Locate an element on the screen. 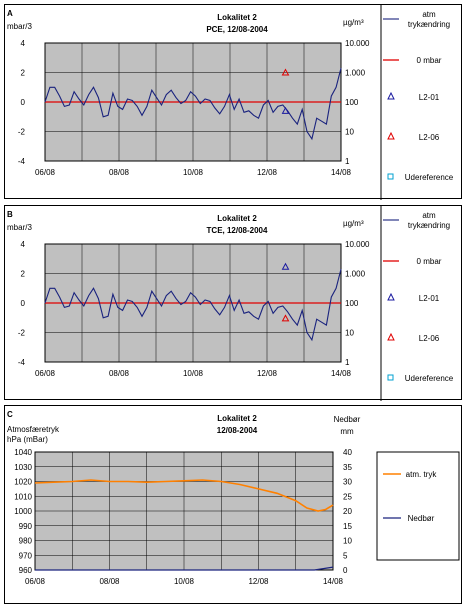  tce-legend-atm-label-1: atm is located at coordinates (429, 215).